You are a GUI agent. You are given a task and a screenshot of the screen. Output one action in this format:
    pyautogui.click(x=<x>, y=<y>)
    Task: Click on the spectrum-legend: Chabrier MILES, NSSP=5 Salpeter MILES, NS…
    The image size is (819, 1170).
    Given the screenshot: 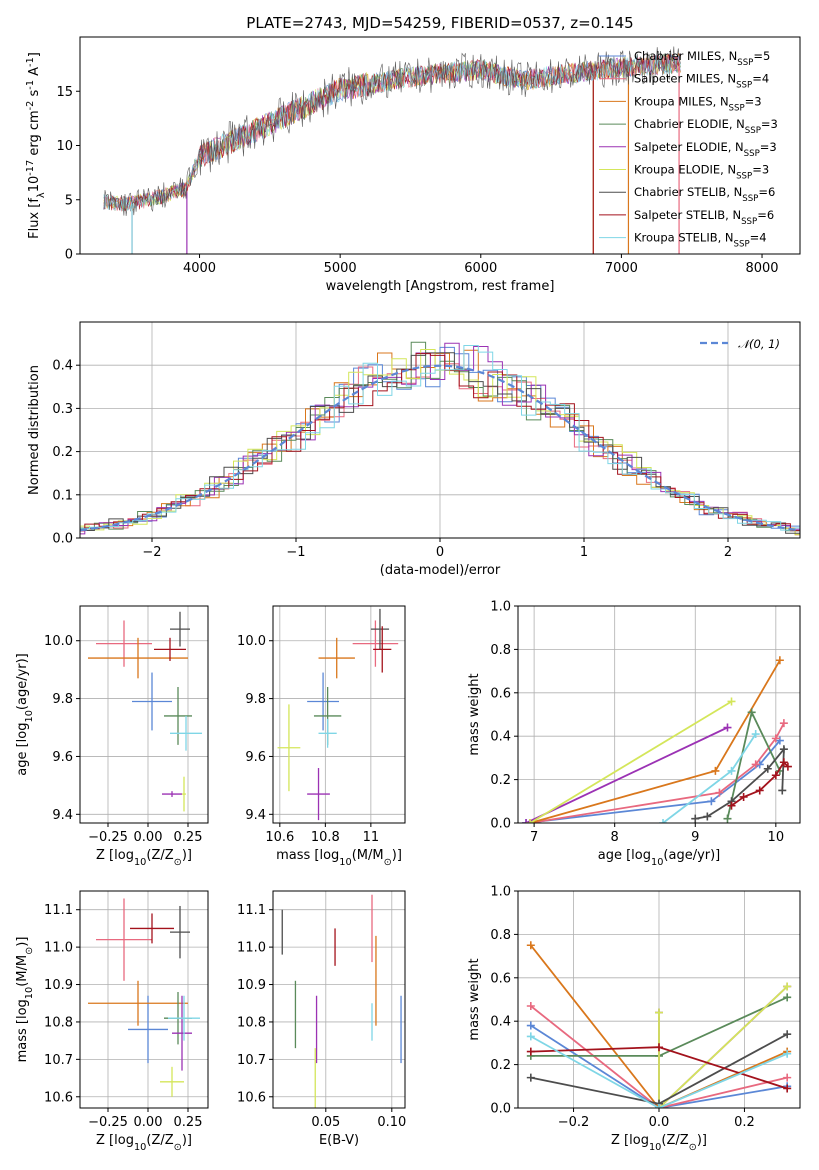 What is the action you would take?
    pyautogui.click(x=688, y=149)
    